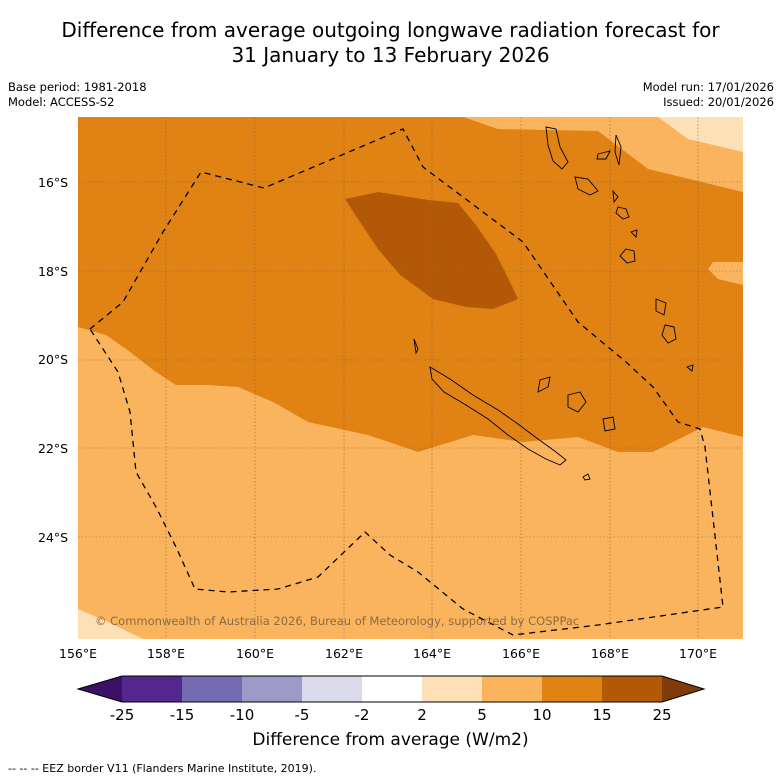 Image resolution: width=781 pixels, height=781 pixels. What do you see at coordinates (53, 448) in the screenshot?
I see `lat-label: 22°S` at bounding box center [53, 448].